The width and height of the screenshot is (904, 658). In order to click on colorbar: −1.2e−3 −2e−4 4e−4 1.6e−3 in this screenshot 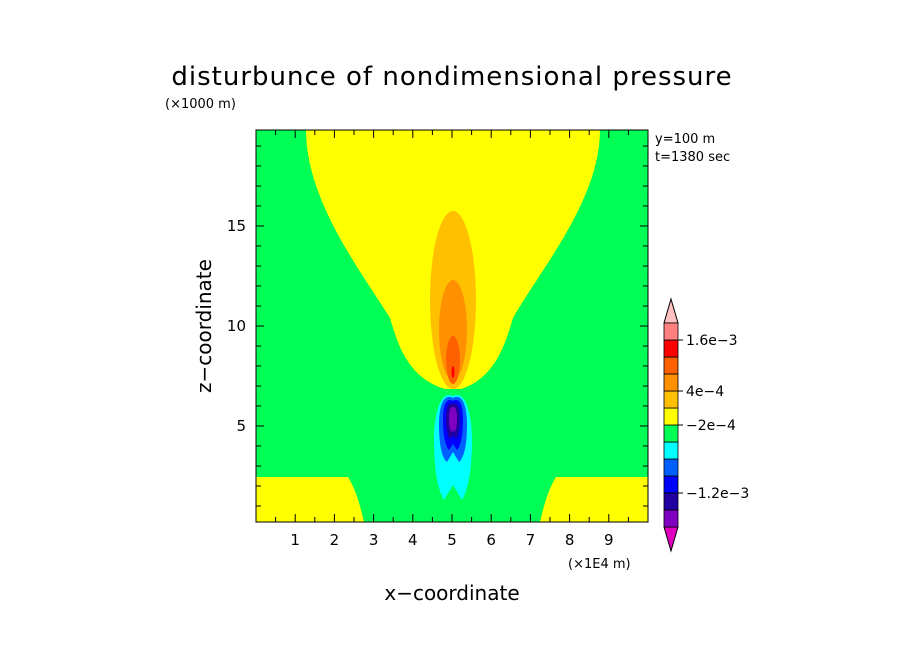, I will do `click(706, 425)`.